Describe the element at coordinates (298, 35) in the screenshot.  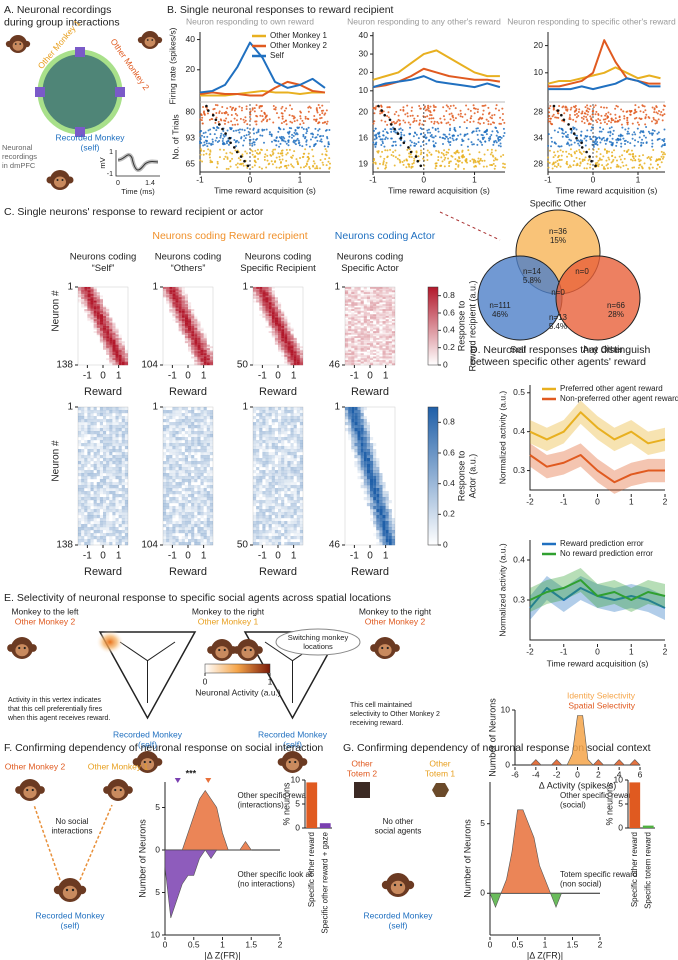
I see `legend-label: Other Monkey 1` at that location.